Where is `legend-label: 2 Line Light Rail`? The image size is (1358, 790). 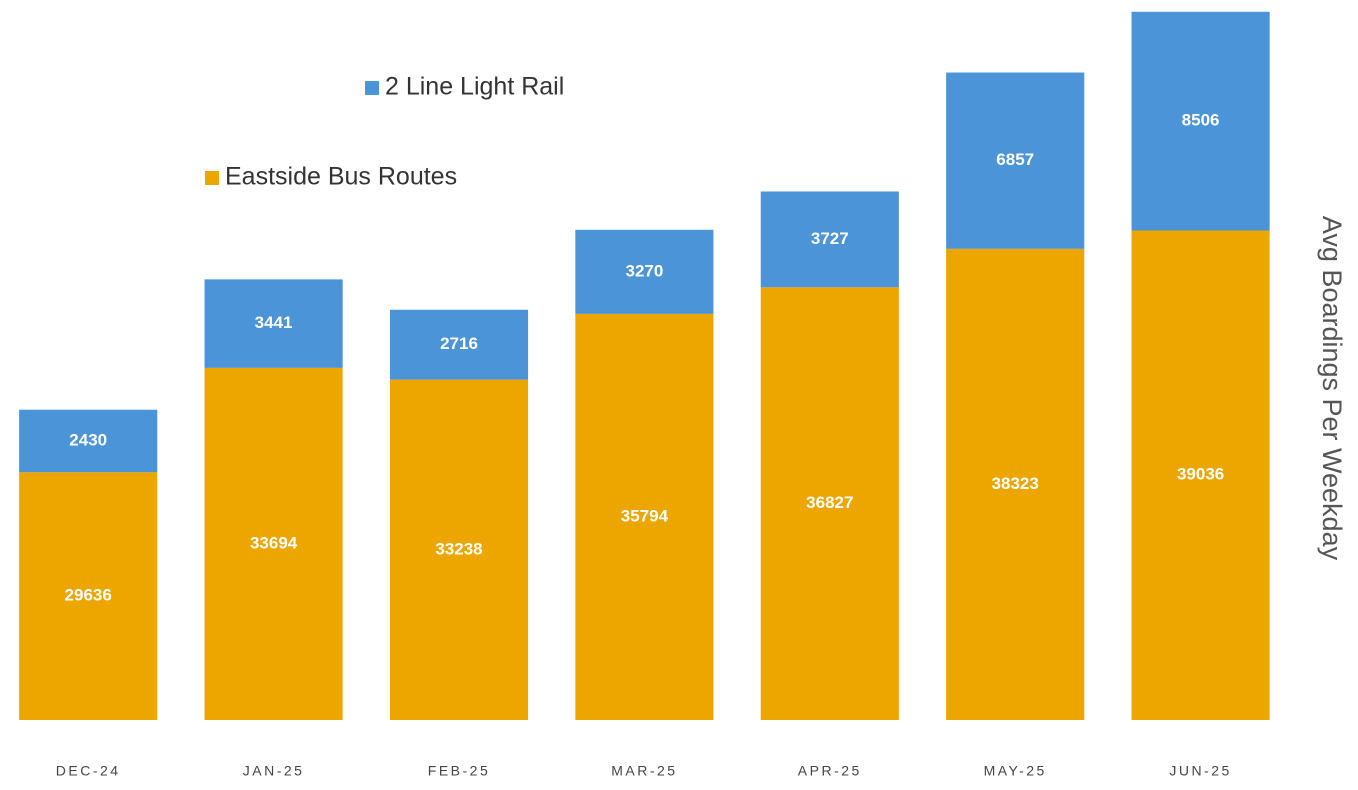 legend-label: 2 Line Light Rail is located at coordinates (474, 87).